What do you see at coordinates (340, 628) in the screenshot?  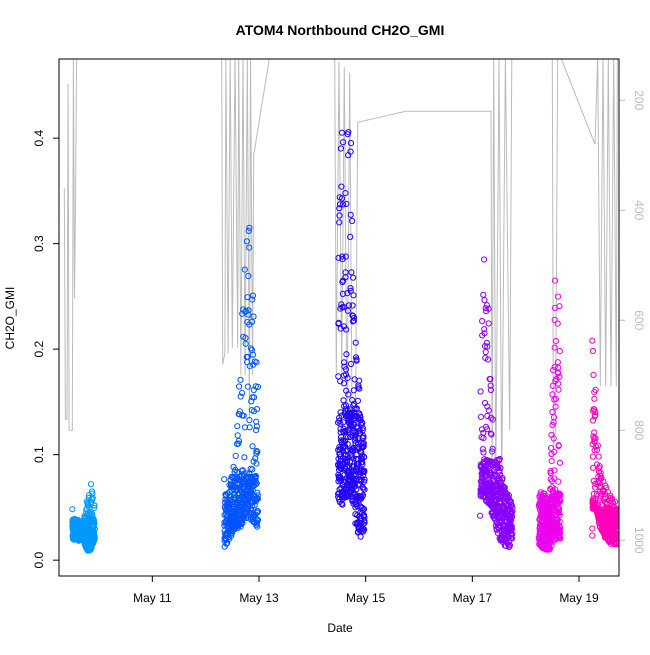 I see `x-axis-label: Date` at bounding box center [340, 628].